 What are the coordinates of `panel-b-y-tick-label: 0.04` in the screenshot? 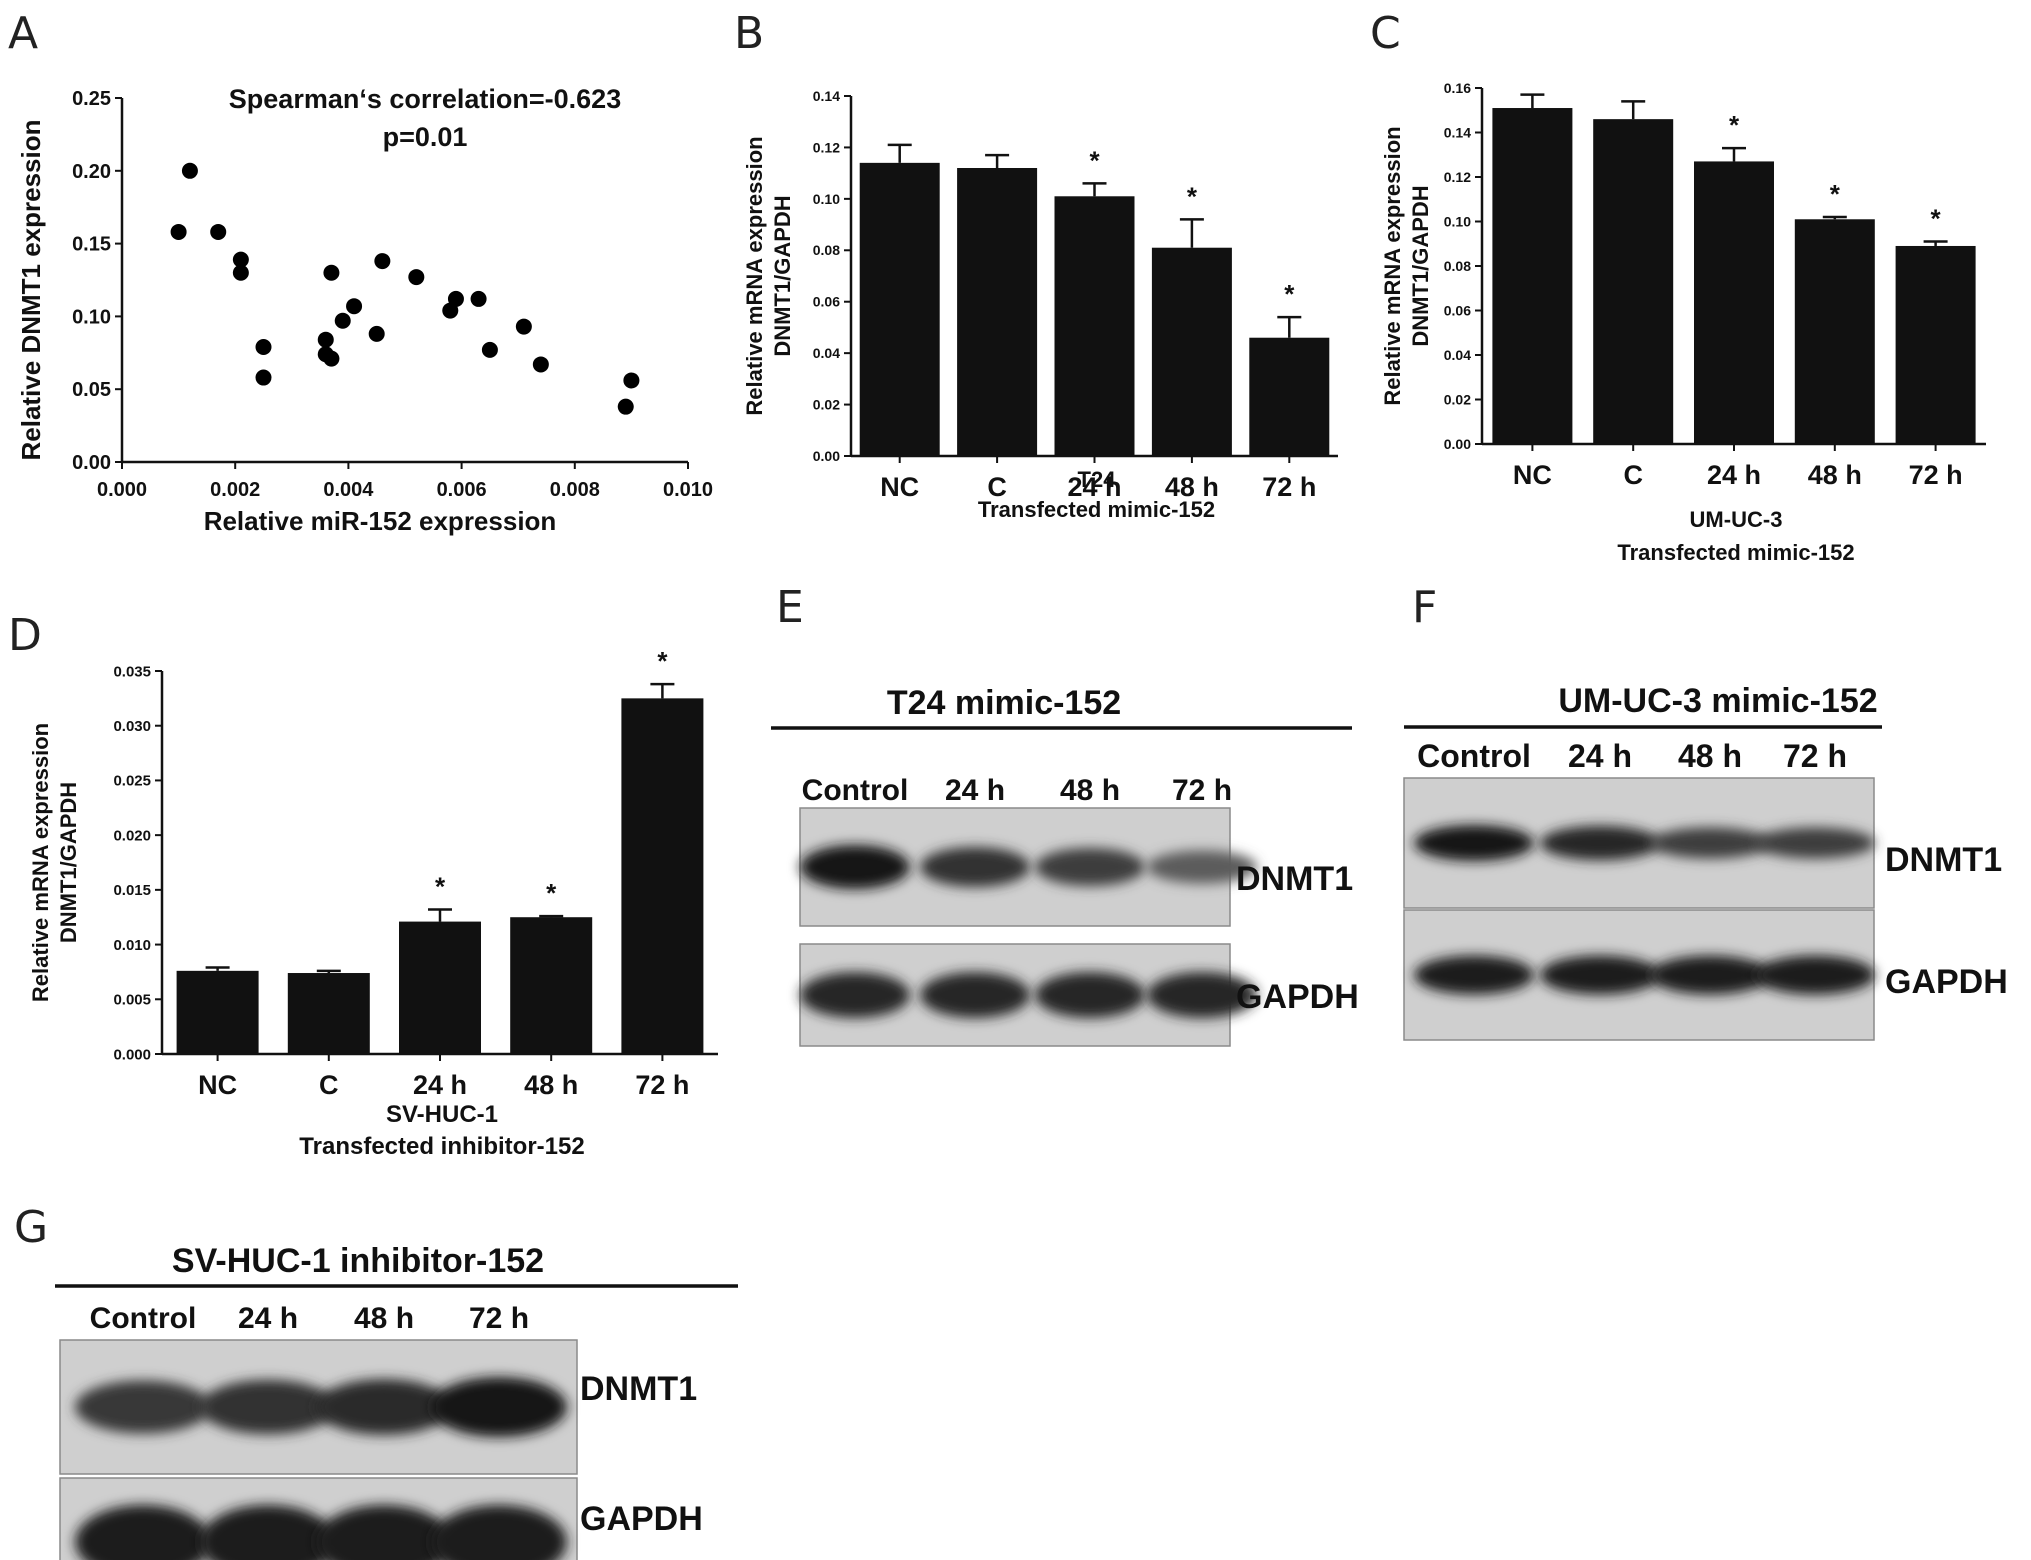 It's located at (826, 353).